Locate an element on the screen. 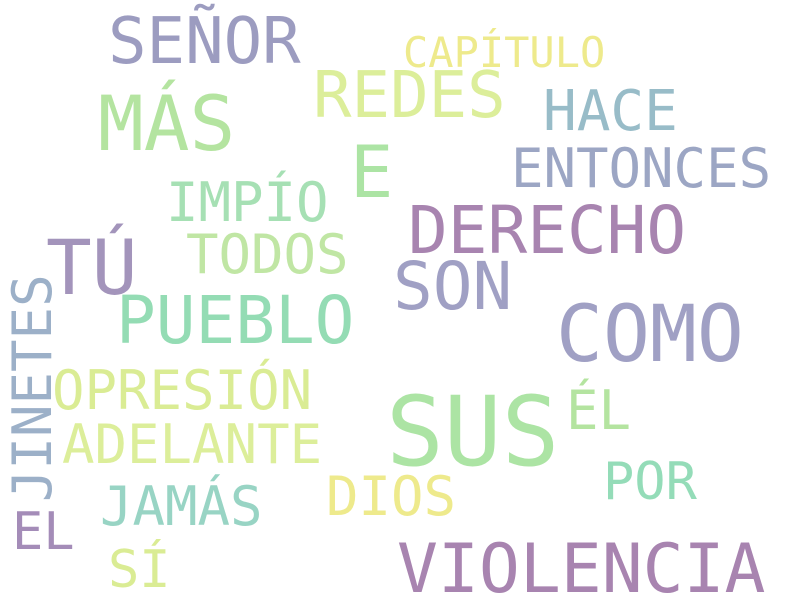 The width and height of the screenshot is (800, 609). word-si: SÍ is located at coordinates (139, 570).